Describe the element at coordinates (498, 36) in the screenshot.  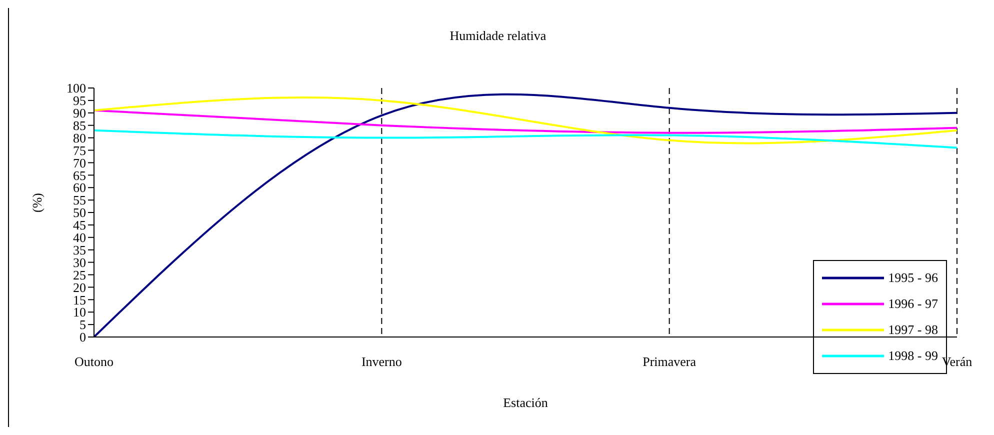
I see `chart-title: Humidade relativa` at that location.